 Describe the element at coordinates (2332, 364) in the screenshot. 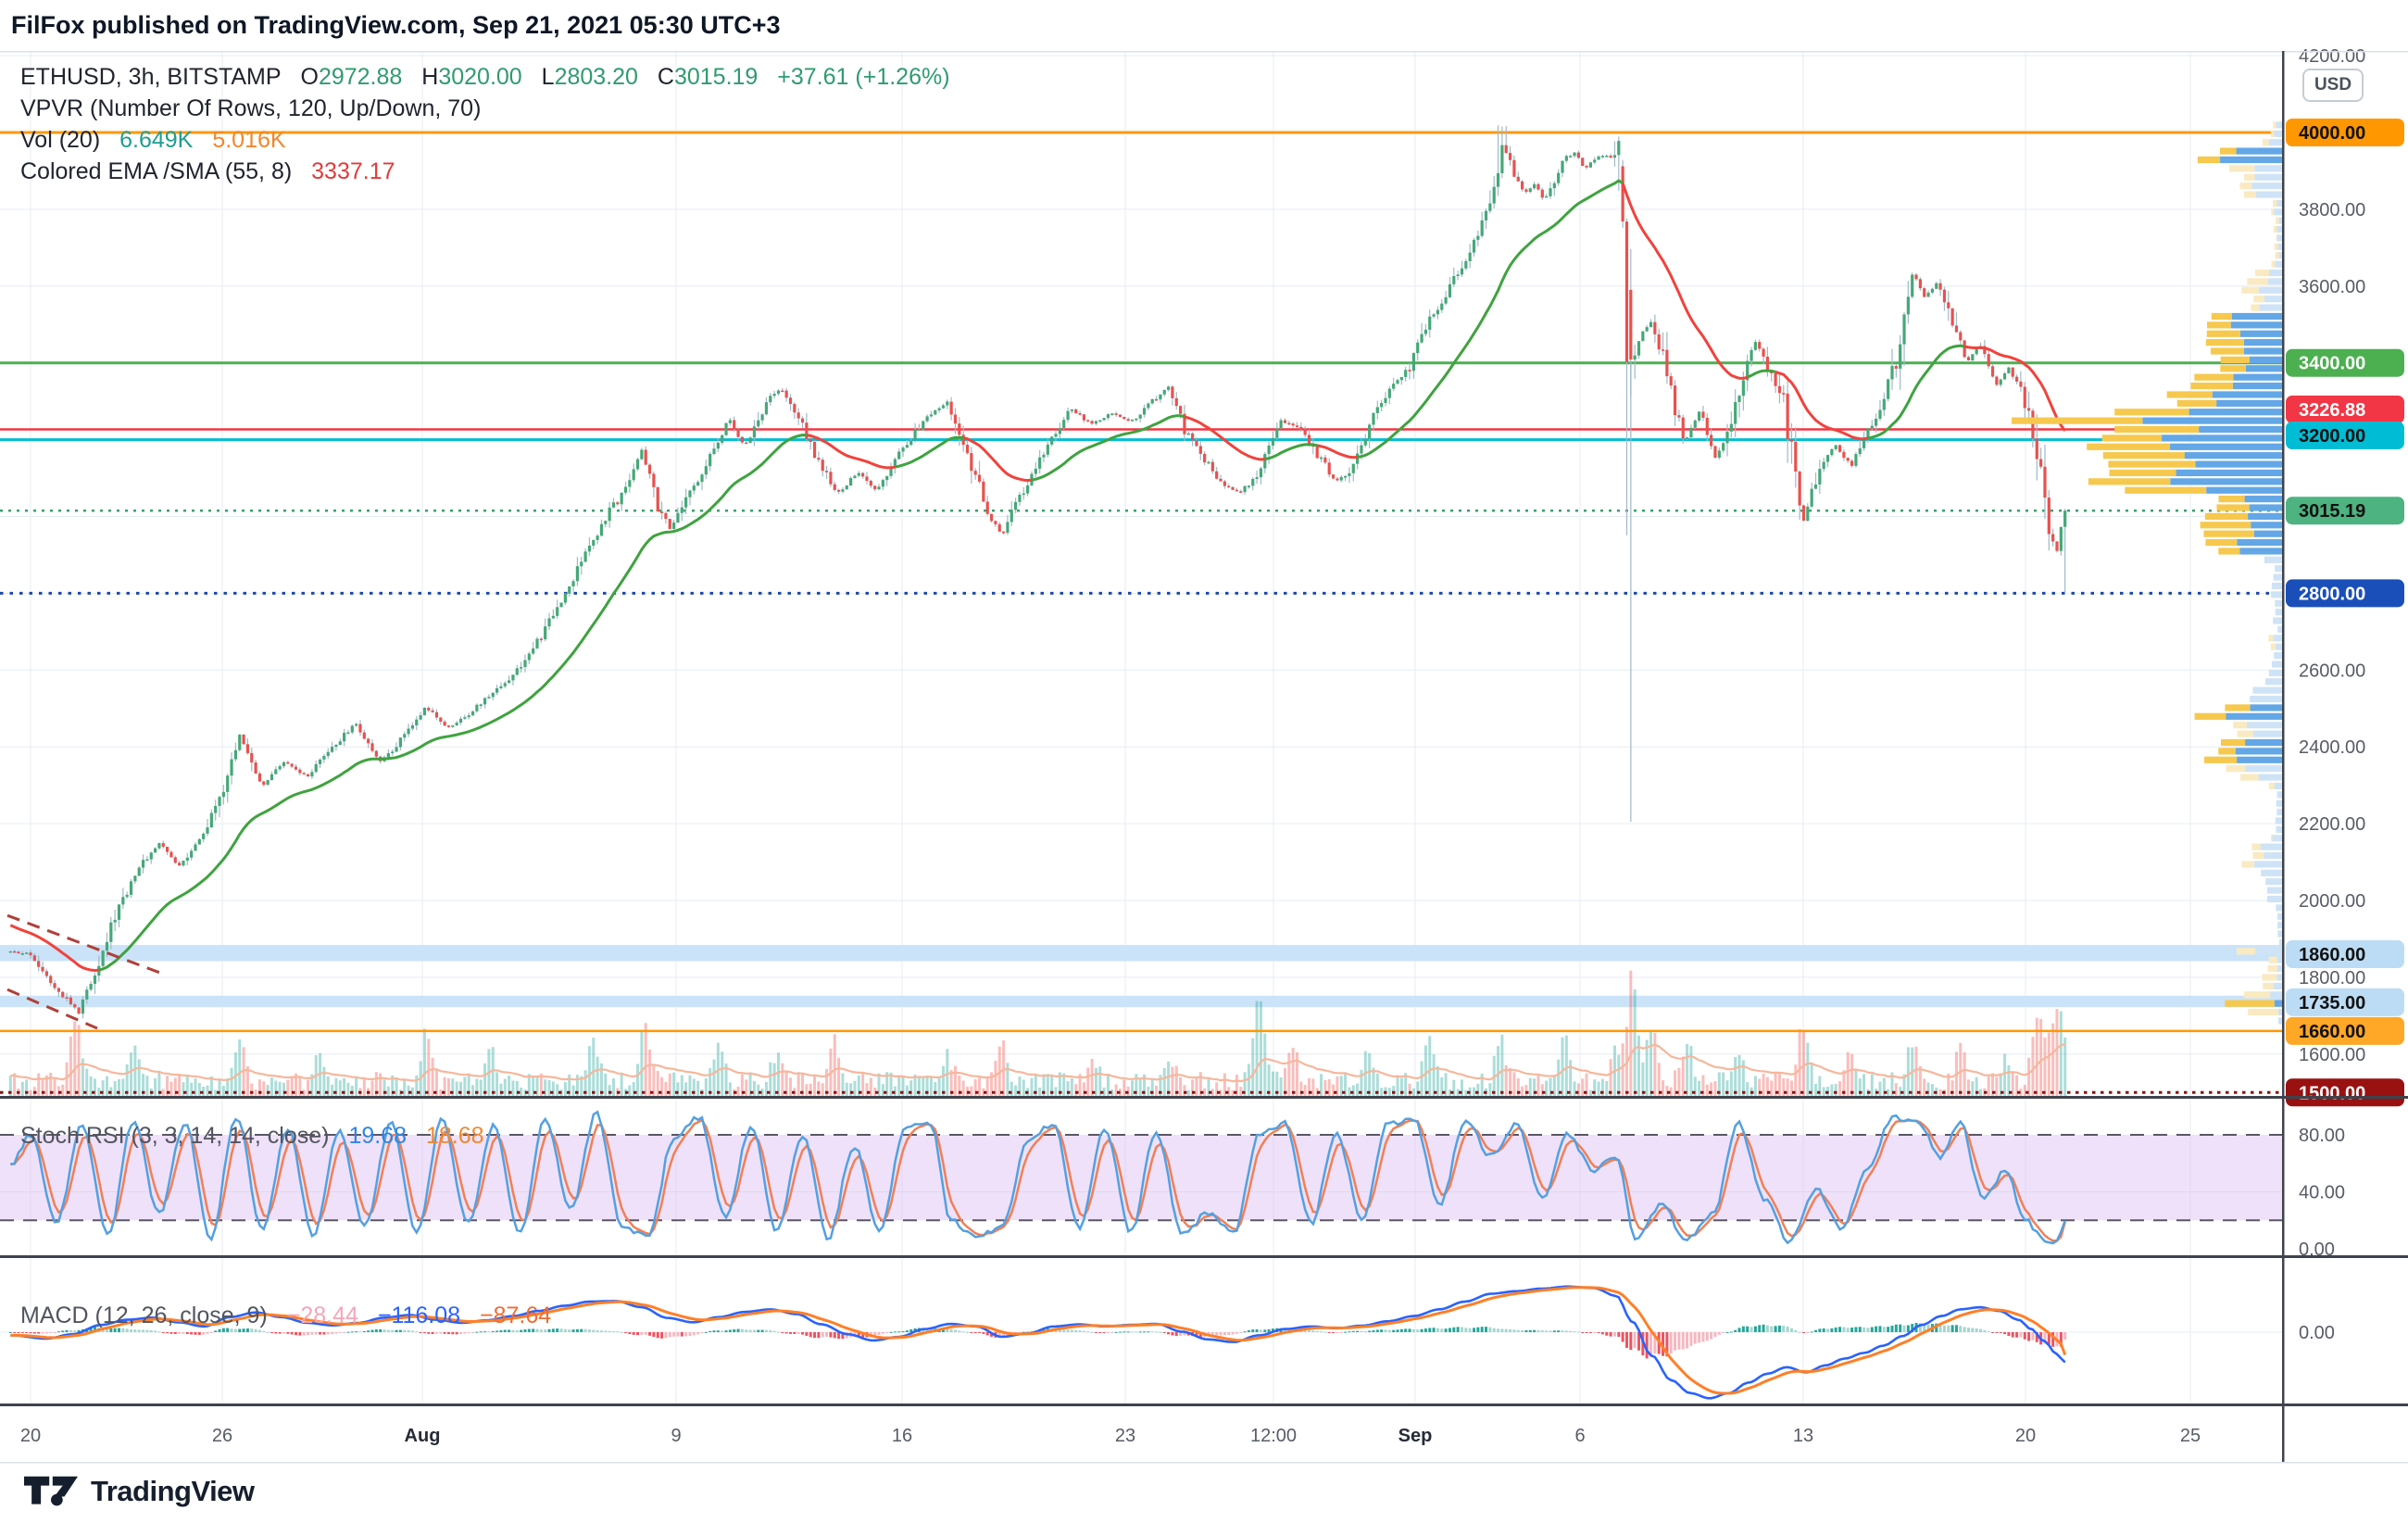

I see `svg-text: 3400.00` at that location.